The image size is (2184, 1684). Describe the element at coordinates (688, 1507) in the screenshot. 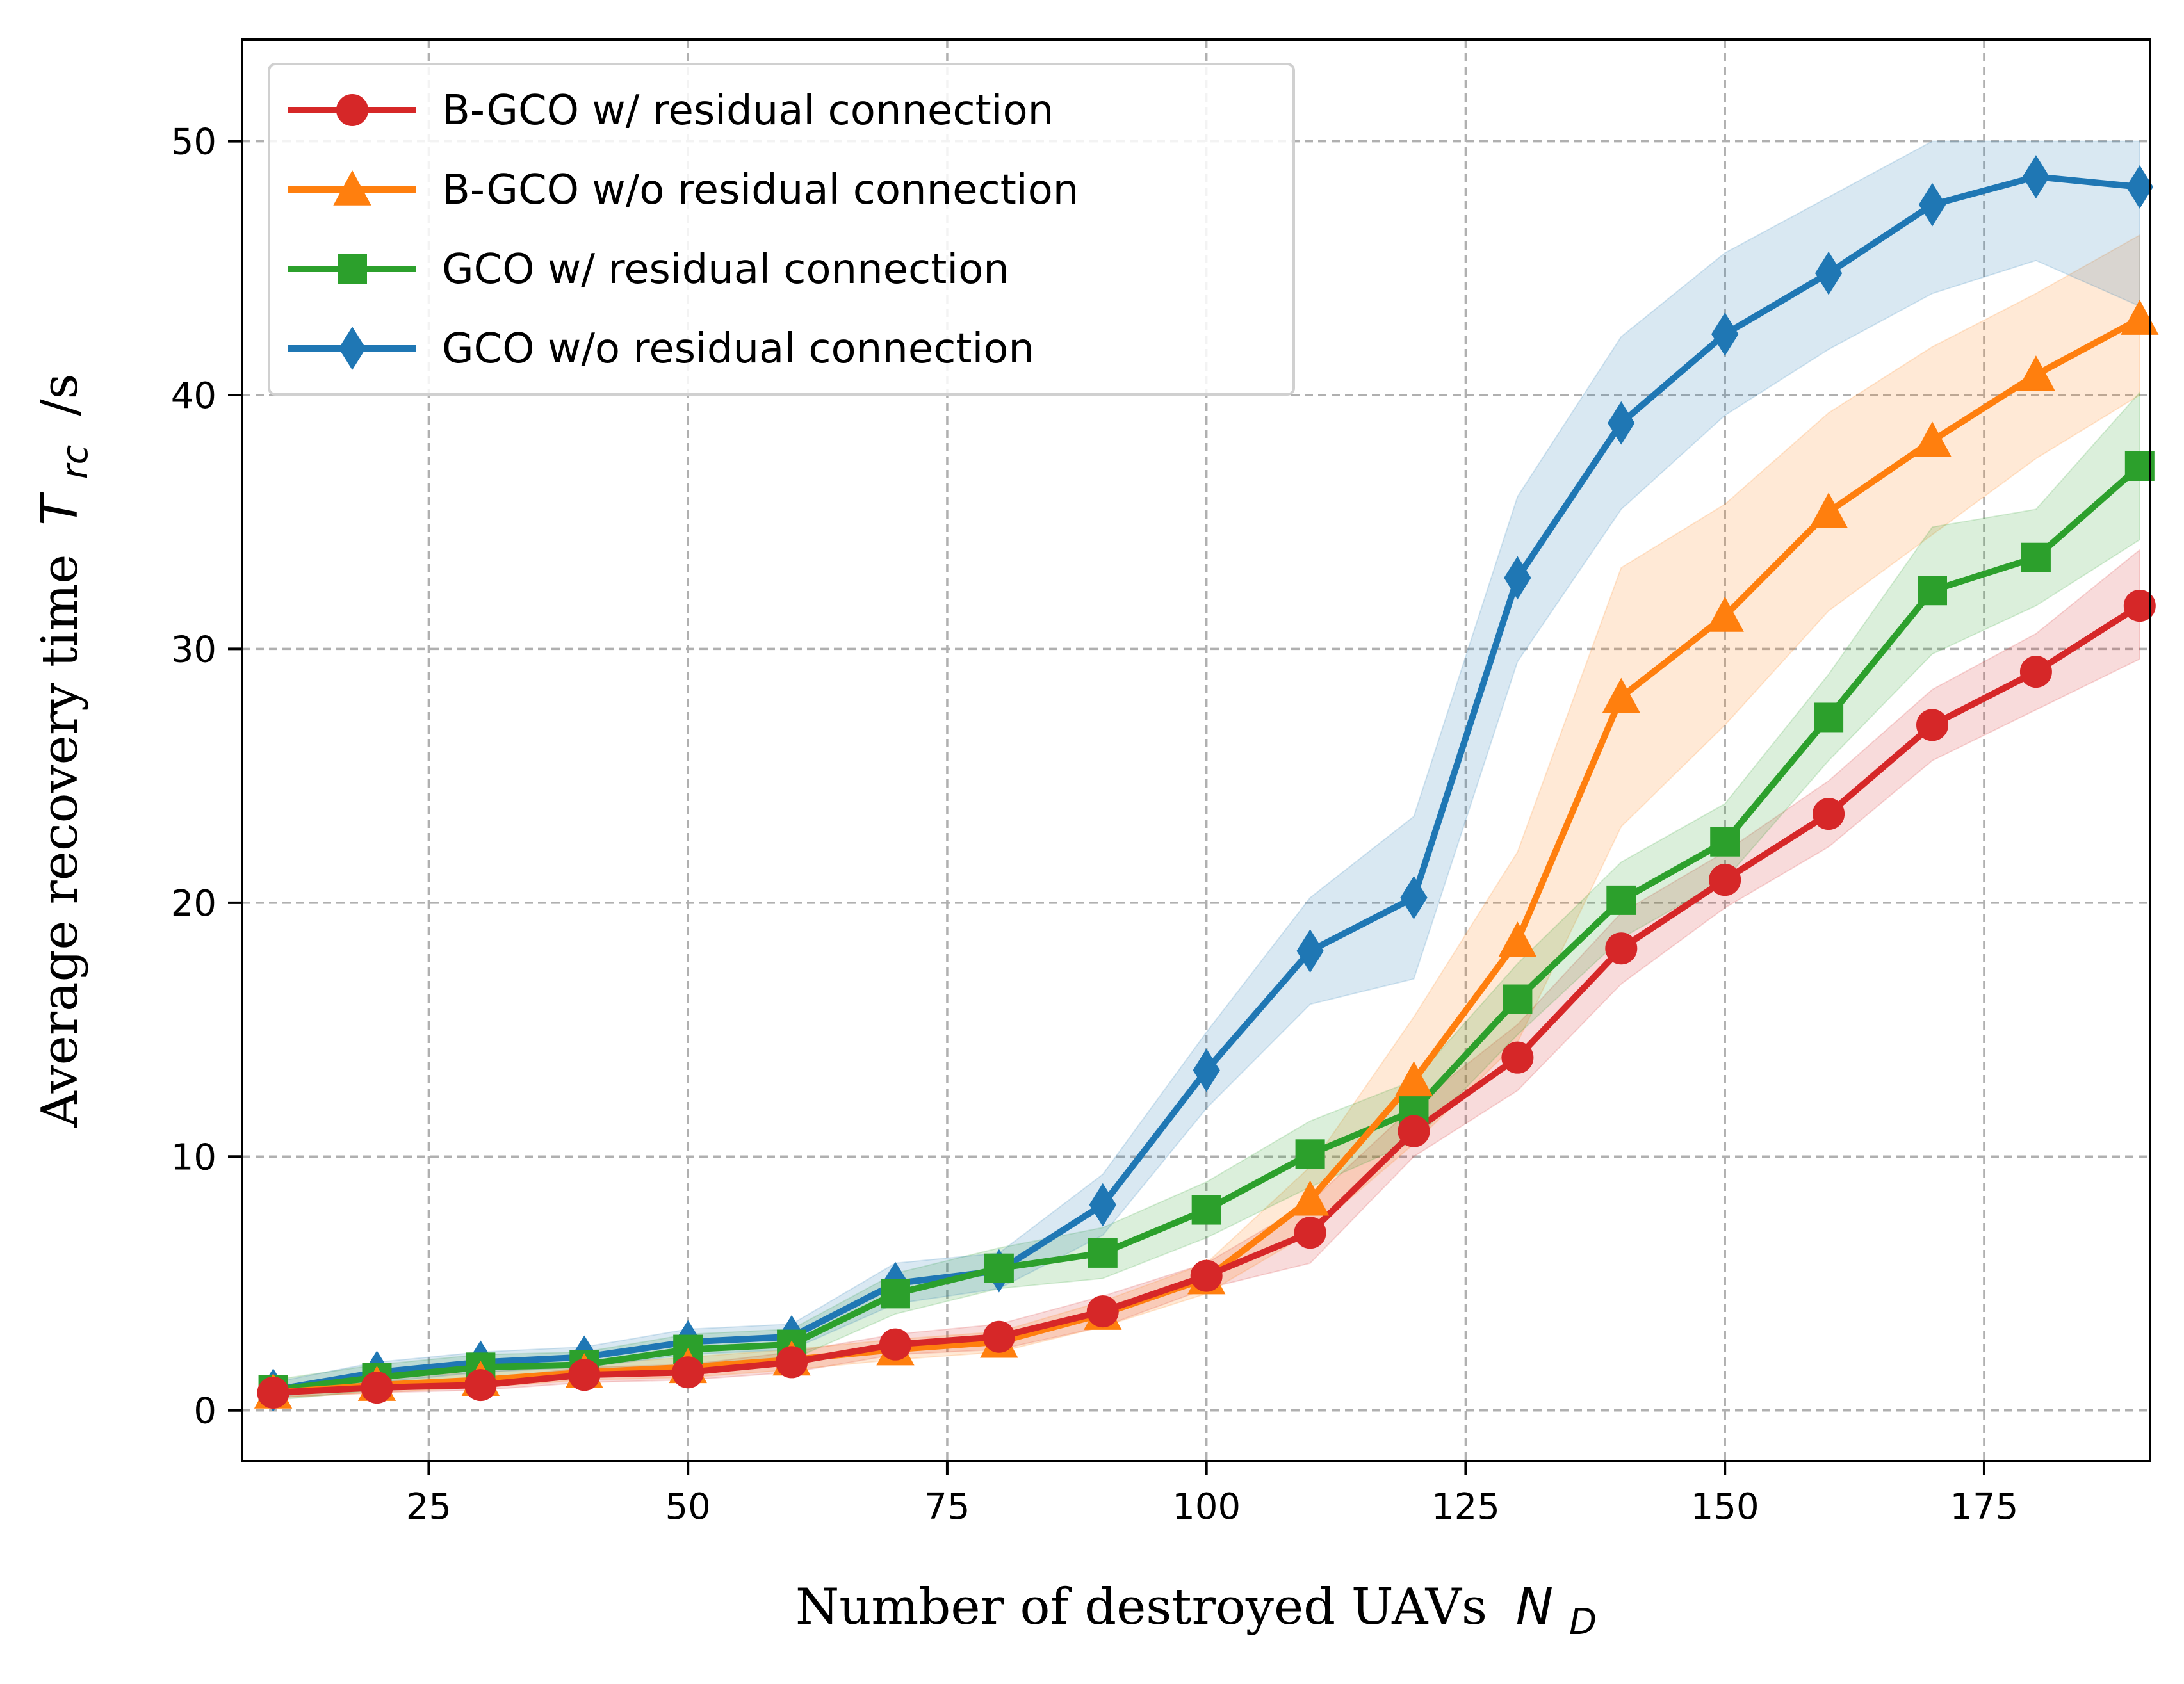

I see `x-tick-label: 50` at that location.